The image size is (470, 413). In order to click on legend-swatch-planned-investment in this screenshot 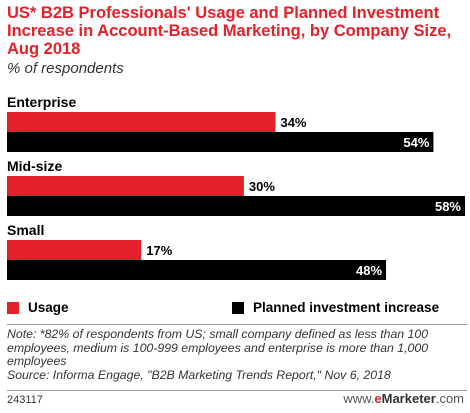, I will do `click(238, 307)`.